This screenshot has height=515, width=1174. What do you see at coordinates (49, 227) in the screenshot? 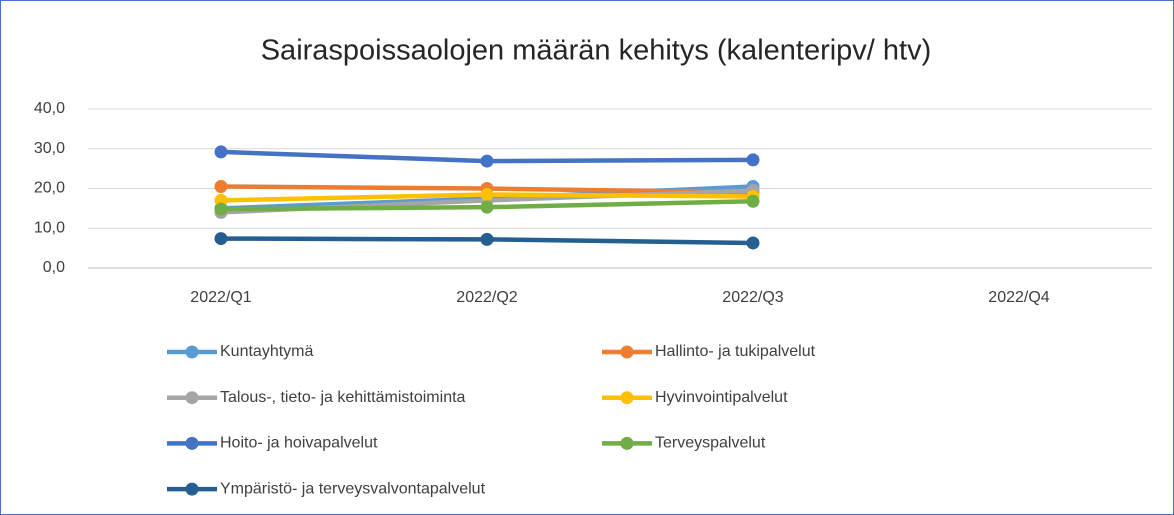
I see `y-tick-label: 10,0` at bounding box center [49, 227].